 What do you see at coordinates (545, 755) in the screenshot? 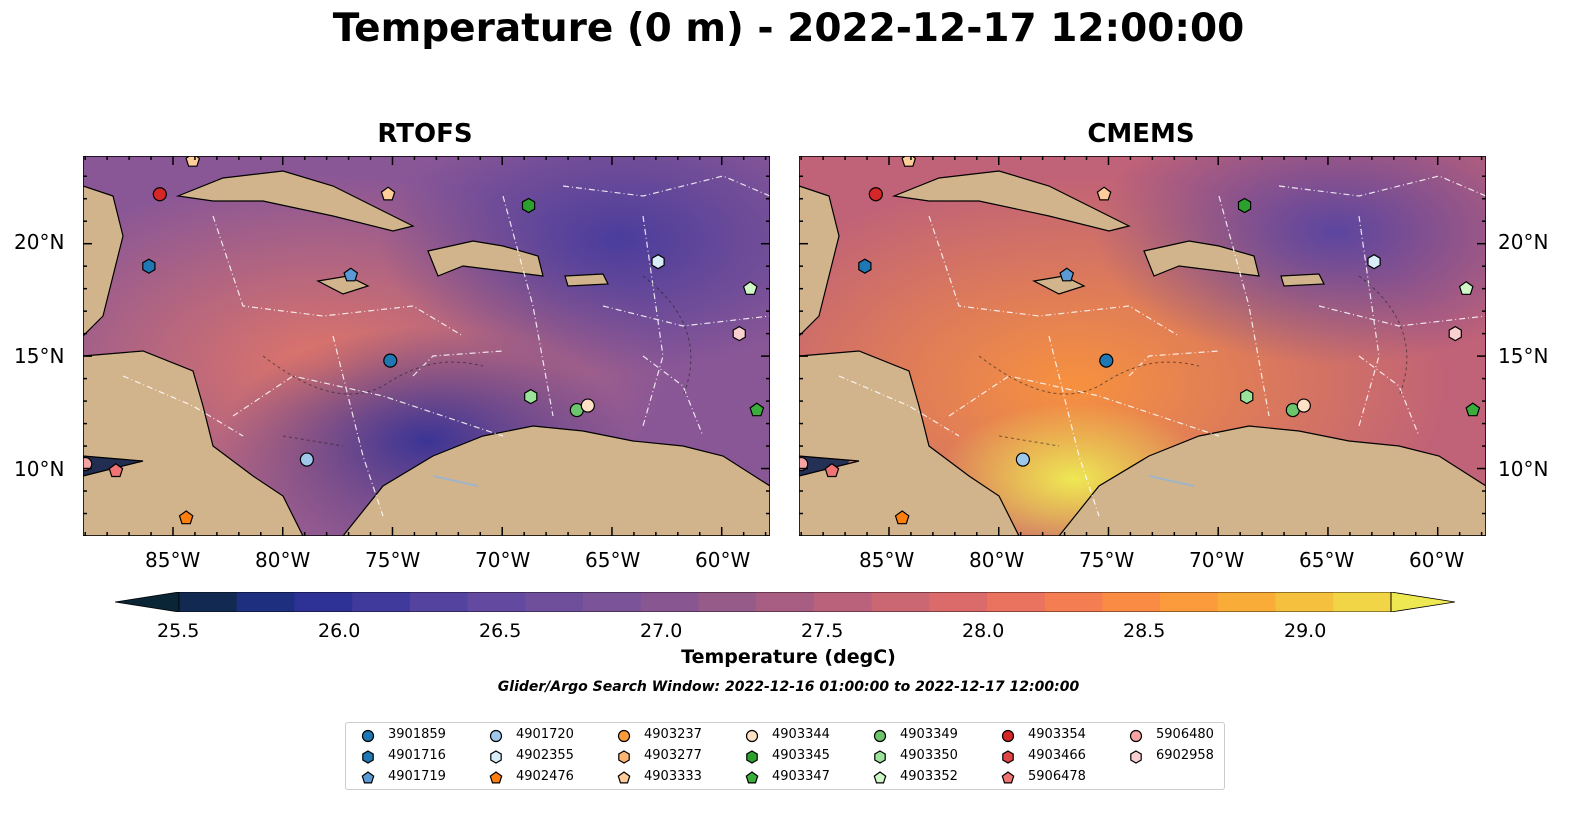
I see `legend-label: 4902355` at bounding box center [545, 755].